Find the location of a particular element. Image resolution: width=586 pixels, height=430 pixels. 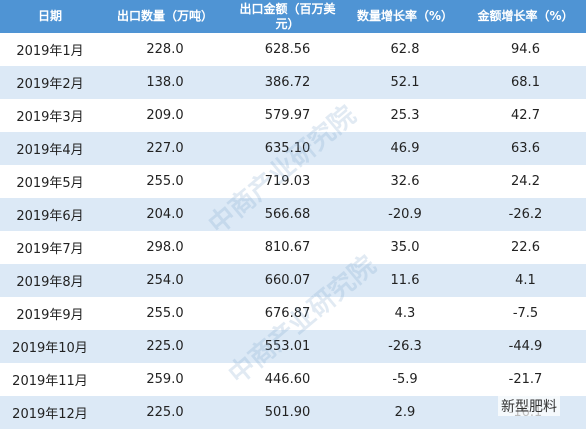

table-cell: 4.3 is located at coordinates (405, 313).